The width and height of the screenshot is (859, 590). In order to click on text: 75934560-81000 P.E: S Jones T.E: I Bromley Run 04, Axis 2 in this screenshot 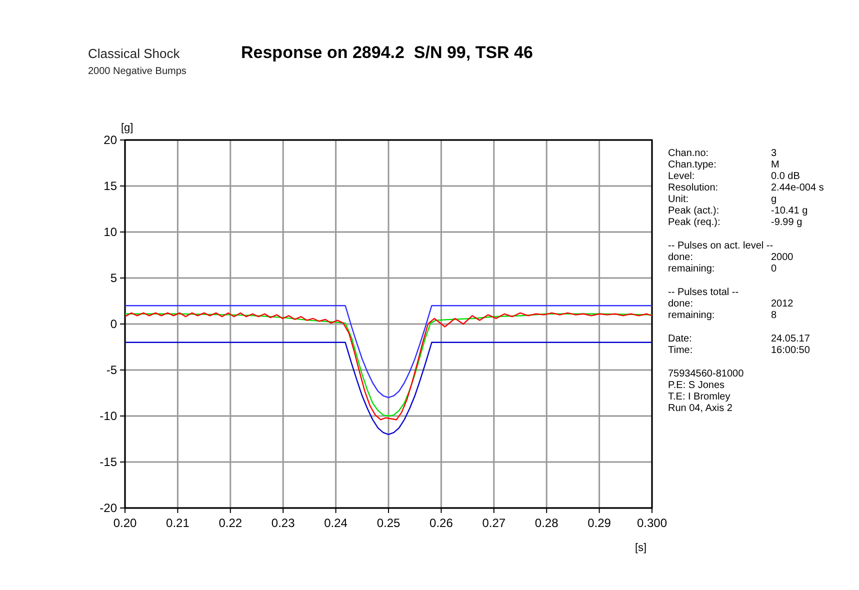, I will do `click(706, 391)`.